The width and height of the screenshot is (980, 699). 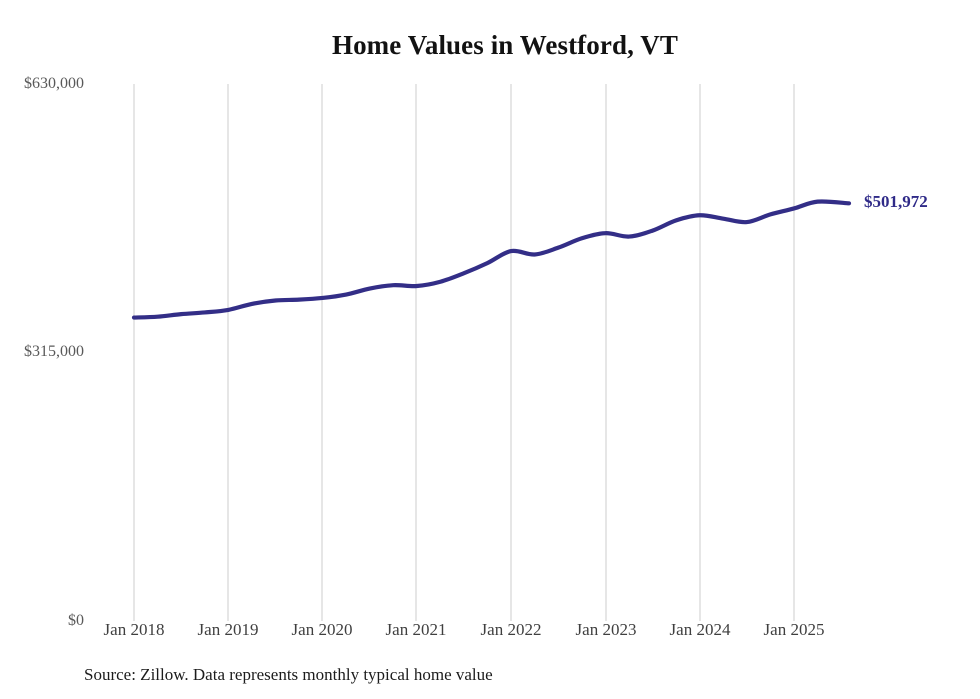 I want to click on chart-title: Home Values in Westford, VT, so click(x=504, y=45).